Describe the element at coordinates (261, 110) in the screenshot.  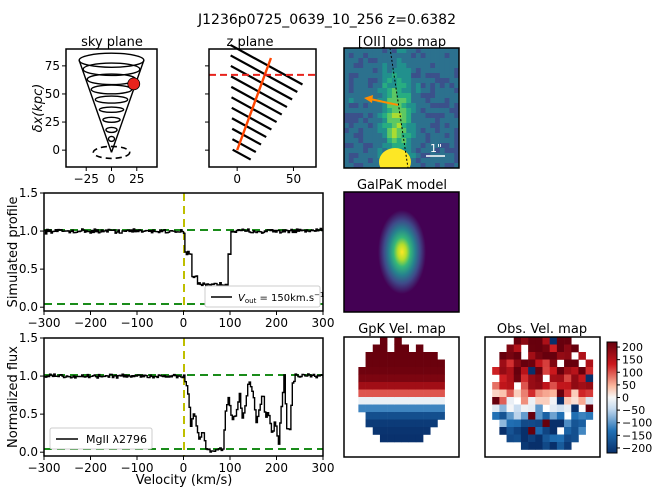
I see `z-plane-panel: z plane 0 50` at that location.